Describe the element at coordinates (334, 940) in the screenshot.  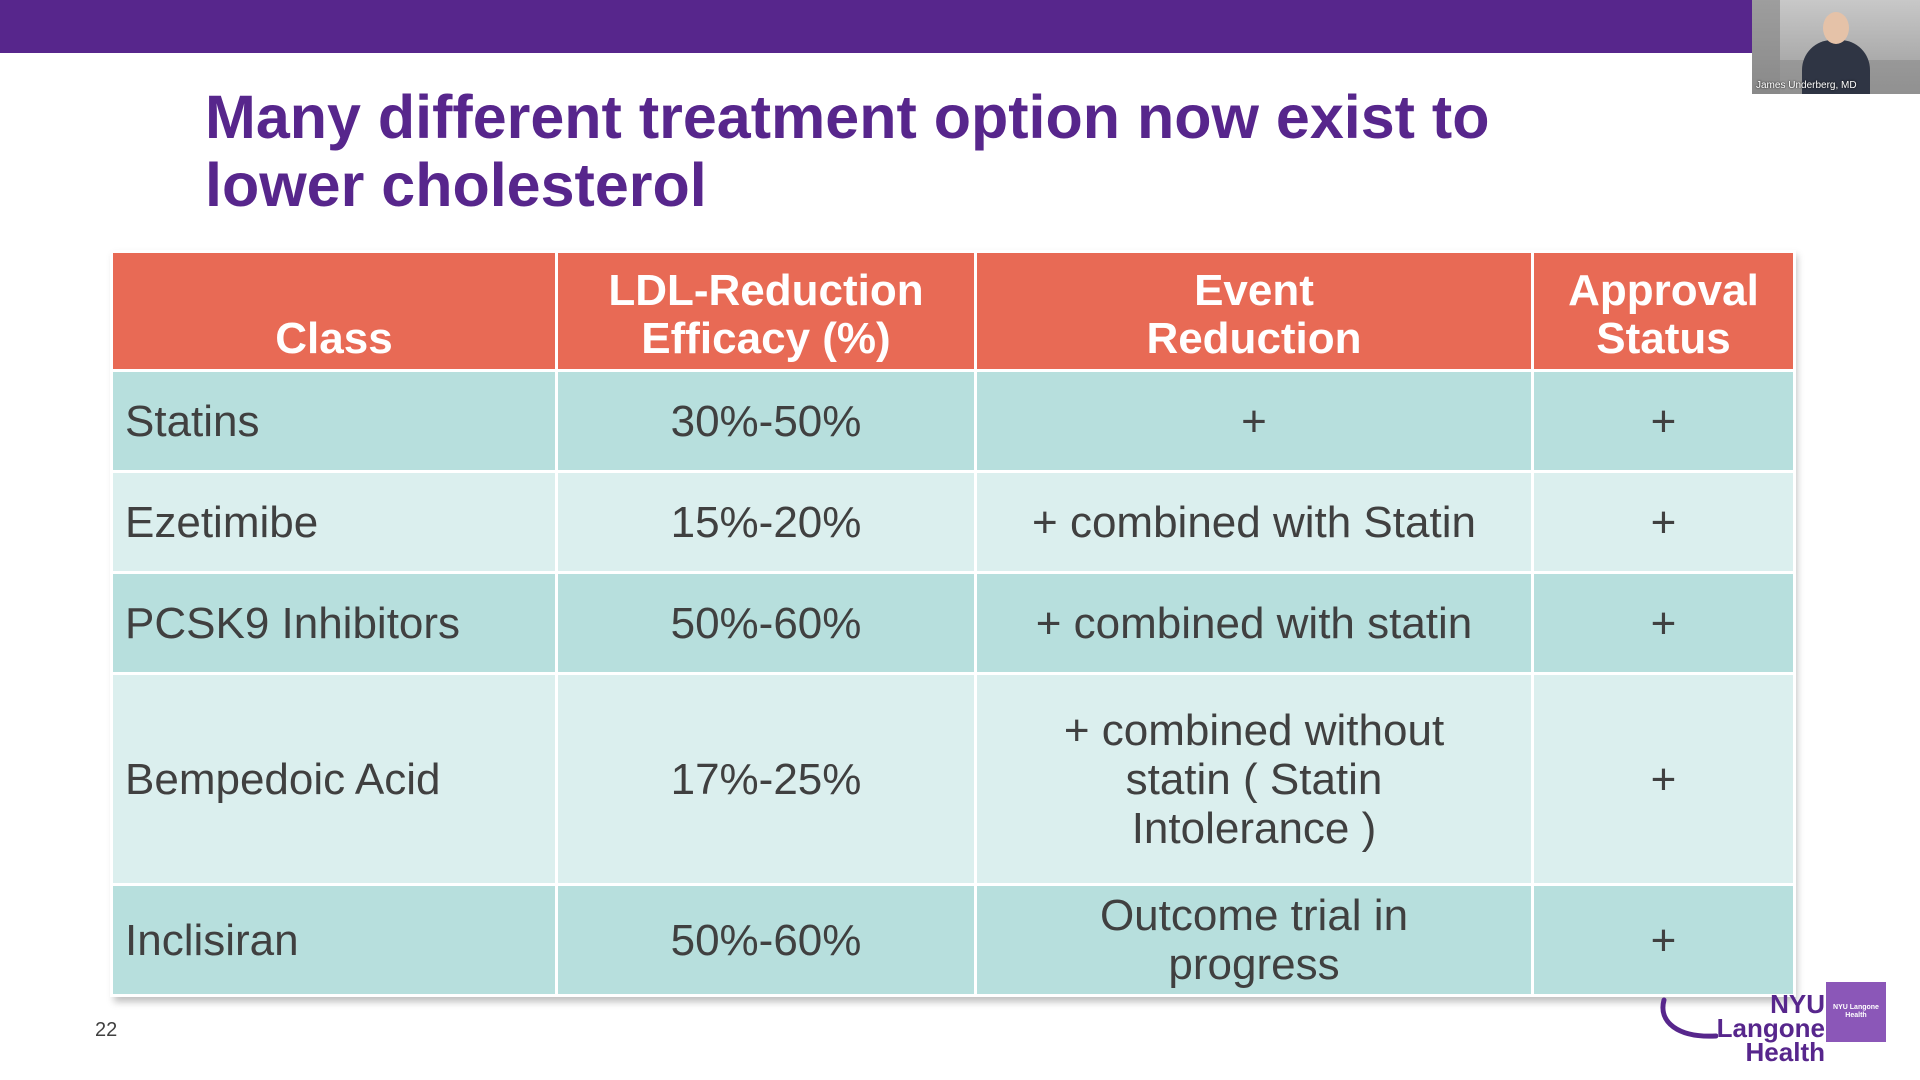
I see `cell-class: Inclisiran` at that location.